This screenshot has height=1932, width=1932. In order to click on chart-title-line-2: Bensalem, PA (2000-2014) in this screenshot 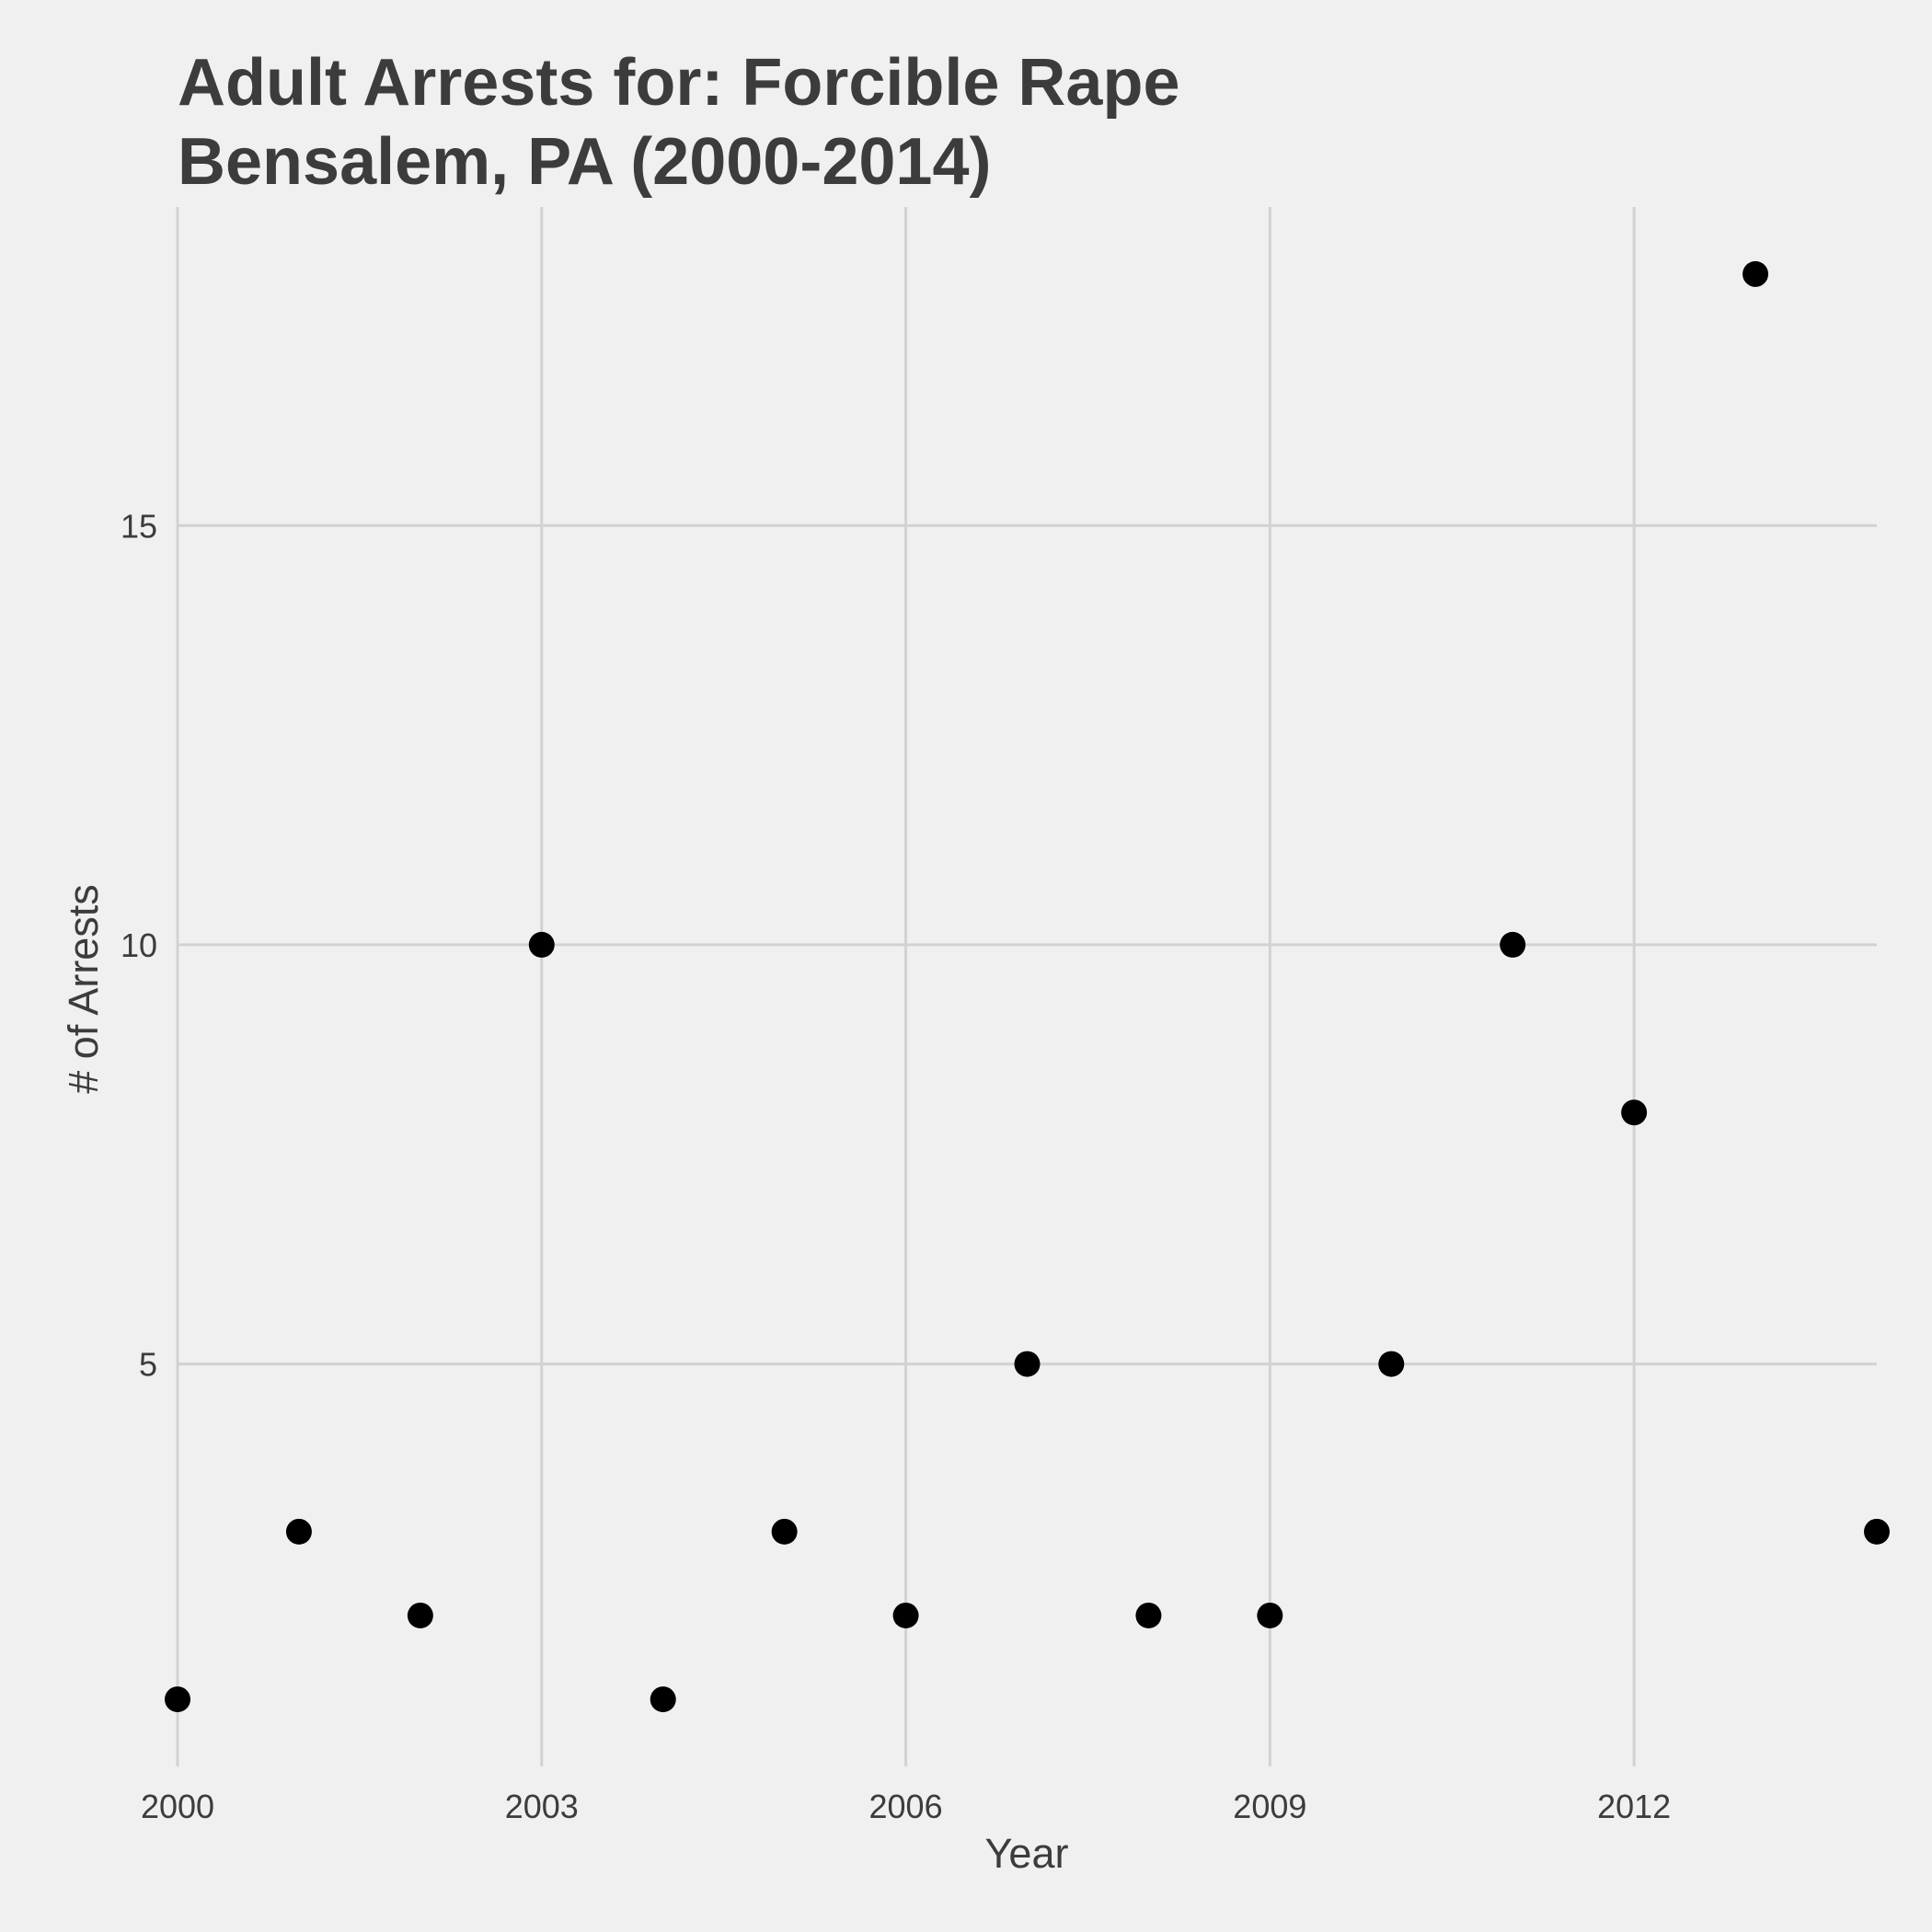, I will do `click(584, 162)`.